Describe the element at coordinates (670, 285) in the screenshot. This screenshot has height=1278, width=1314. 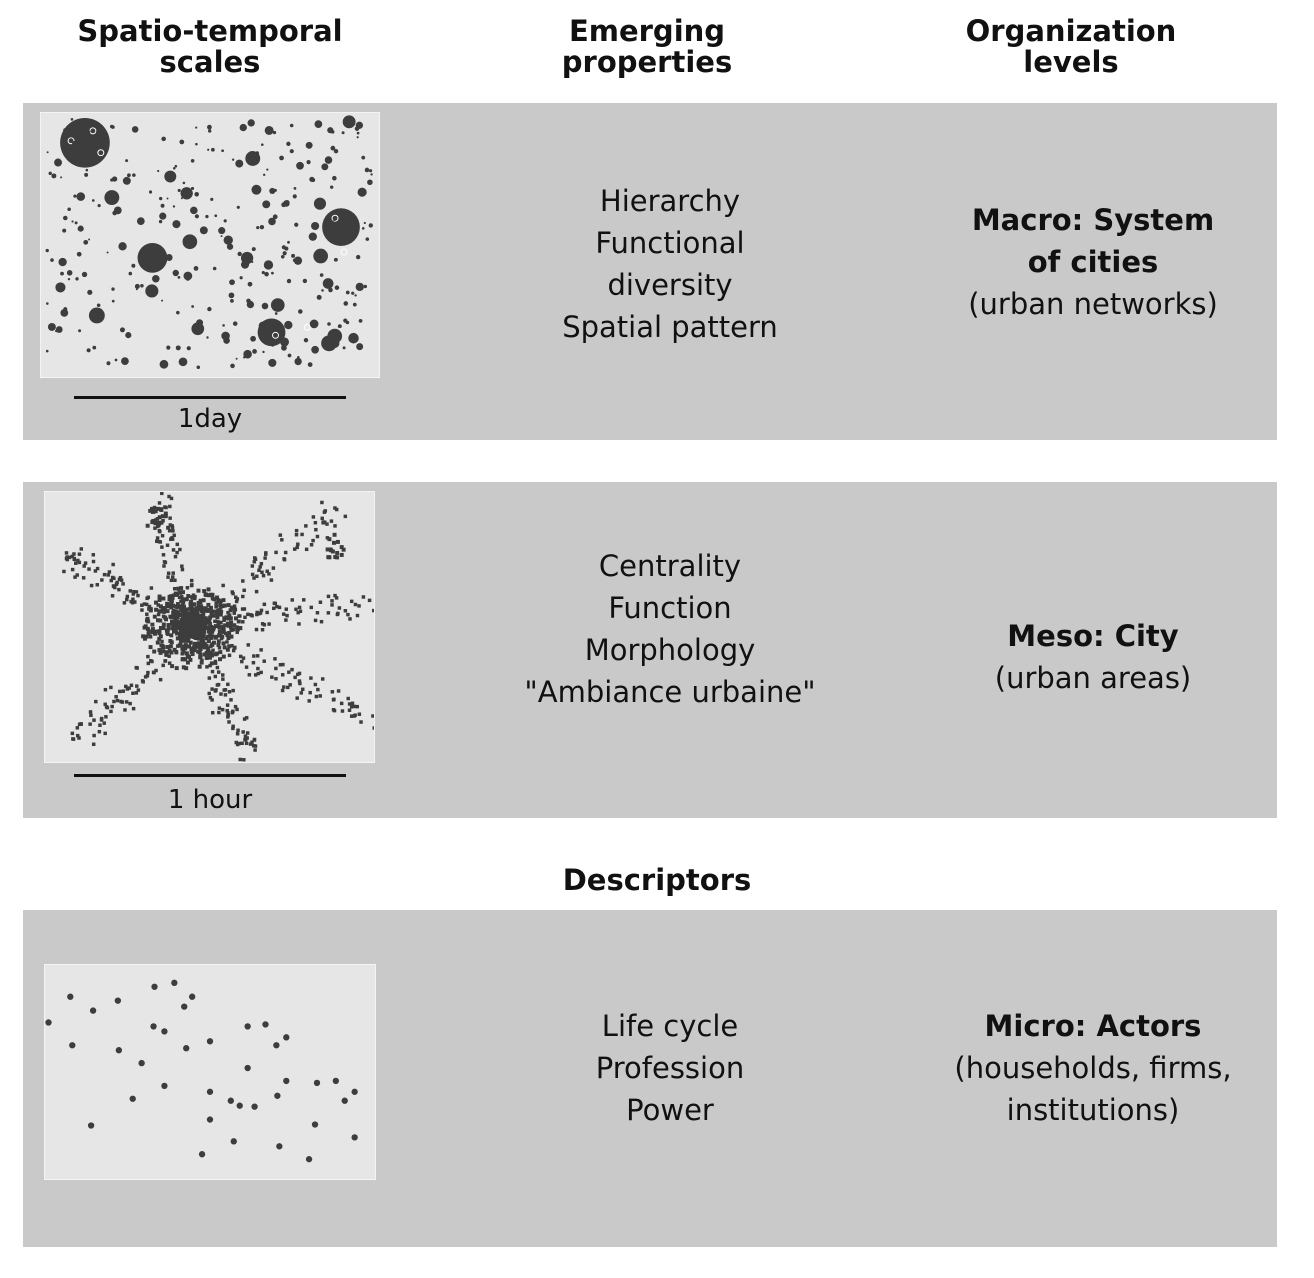
I see `property-item: diversity` at that location.